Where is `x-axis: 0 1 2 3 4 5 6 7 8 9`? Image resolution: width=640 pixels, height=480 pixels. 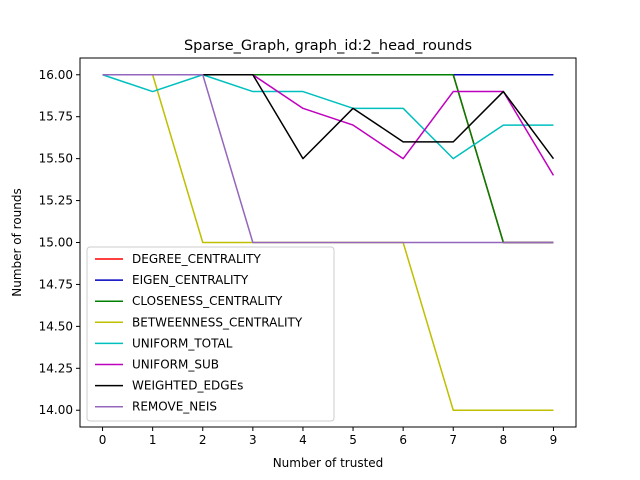
x-axis: 0 1 2 3 4 5 6 7 8 9 is located at coordinates (328, 437).